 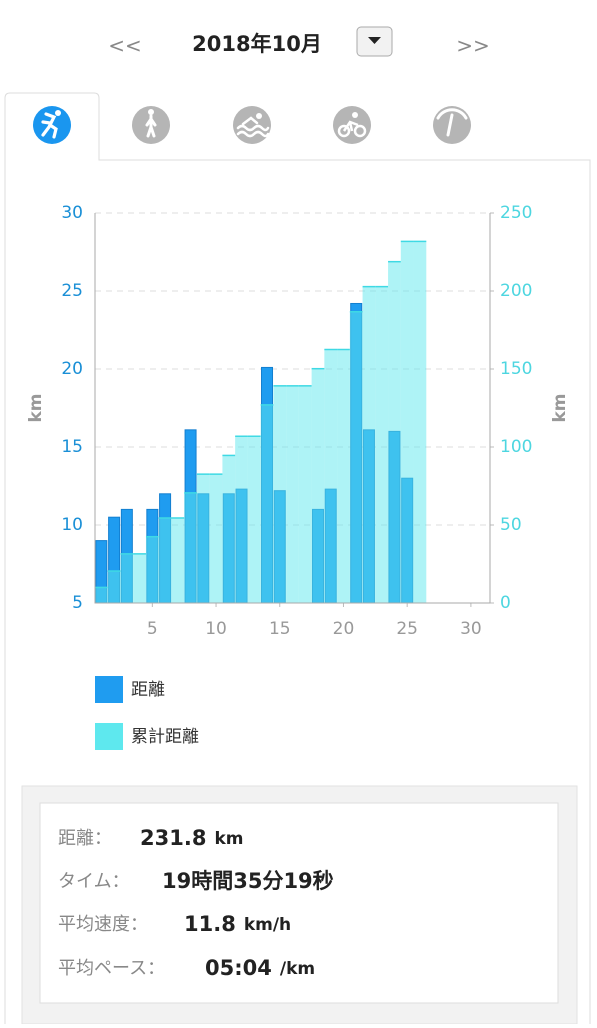 I want to click on month-dropdown, so click(x=374, y=41).